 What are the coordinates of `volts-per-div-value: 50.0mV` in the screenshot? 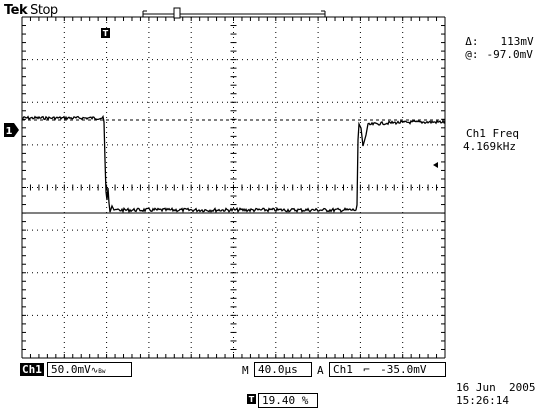 It's located at (71, 369).